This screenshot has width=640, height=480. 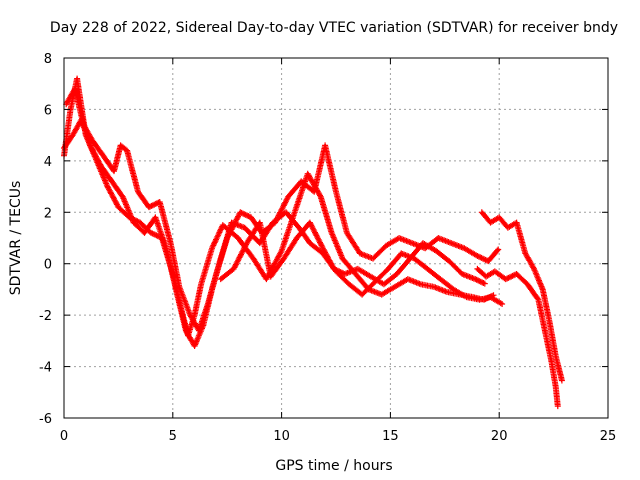 I want to click on x-tick-label: 5, so click(x=173, y=436).